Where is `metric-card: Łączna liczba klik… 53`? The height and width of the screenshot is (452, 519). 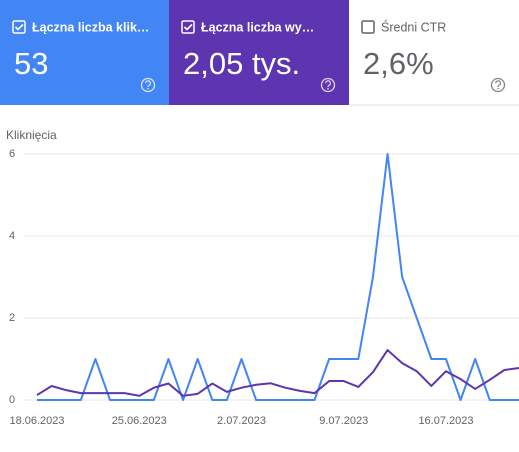 metric-card: Łączna liczba klik… 53 is located at coordinates (84, 52).